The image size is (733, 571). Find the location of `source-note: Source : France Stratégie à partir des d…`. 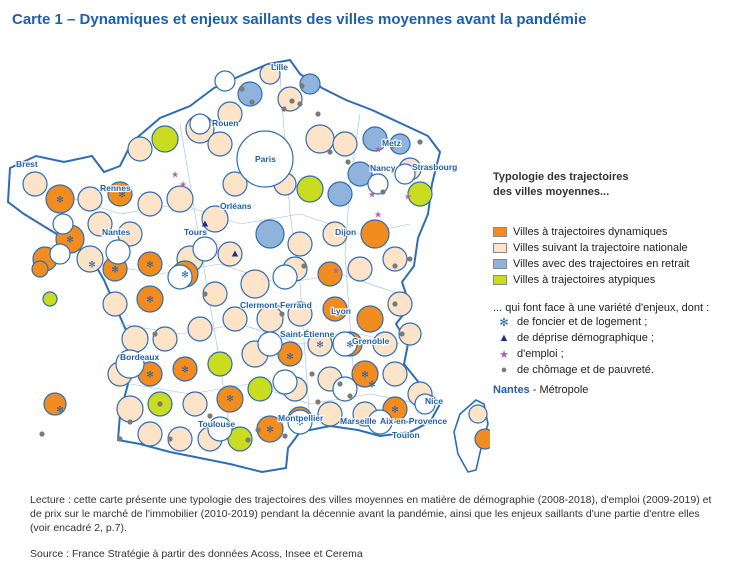

source-note: Source : France Stratégie à partir des d… is located at coordinates (196, 554).